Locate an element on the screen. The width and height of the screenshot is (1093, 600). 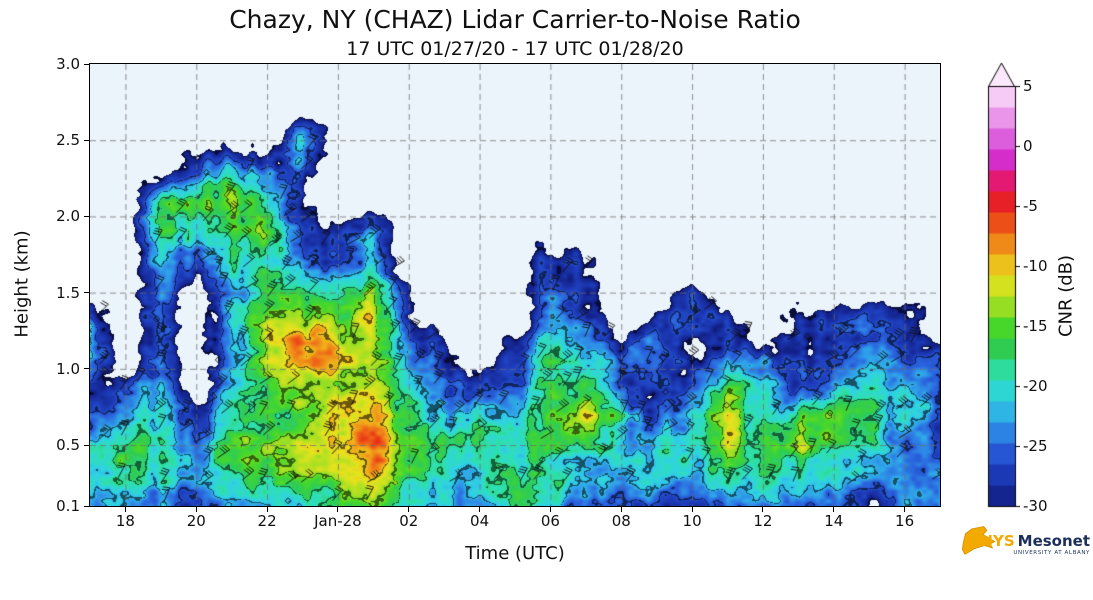
x-tick-label: 22 is located at coordinates (267, 521).